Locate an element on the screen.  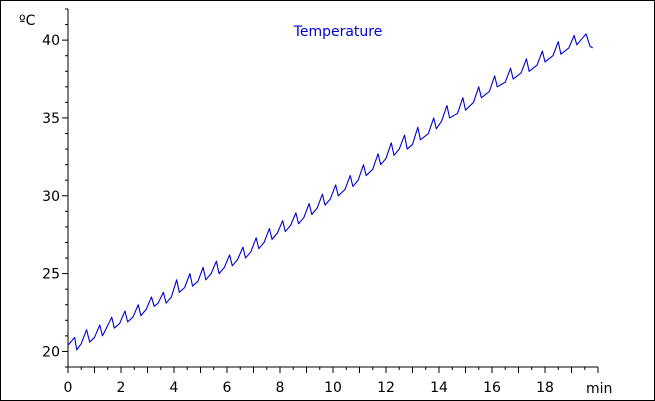
y-tick-label: 40 is located at coordinates (51, 41).